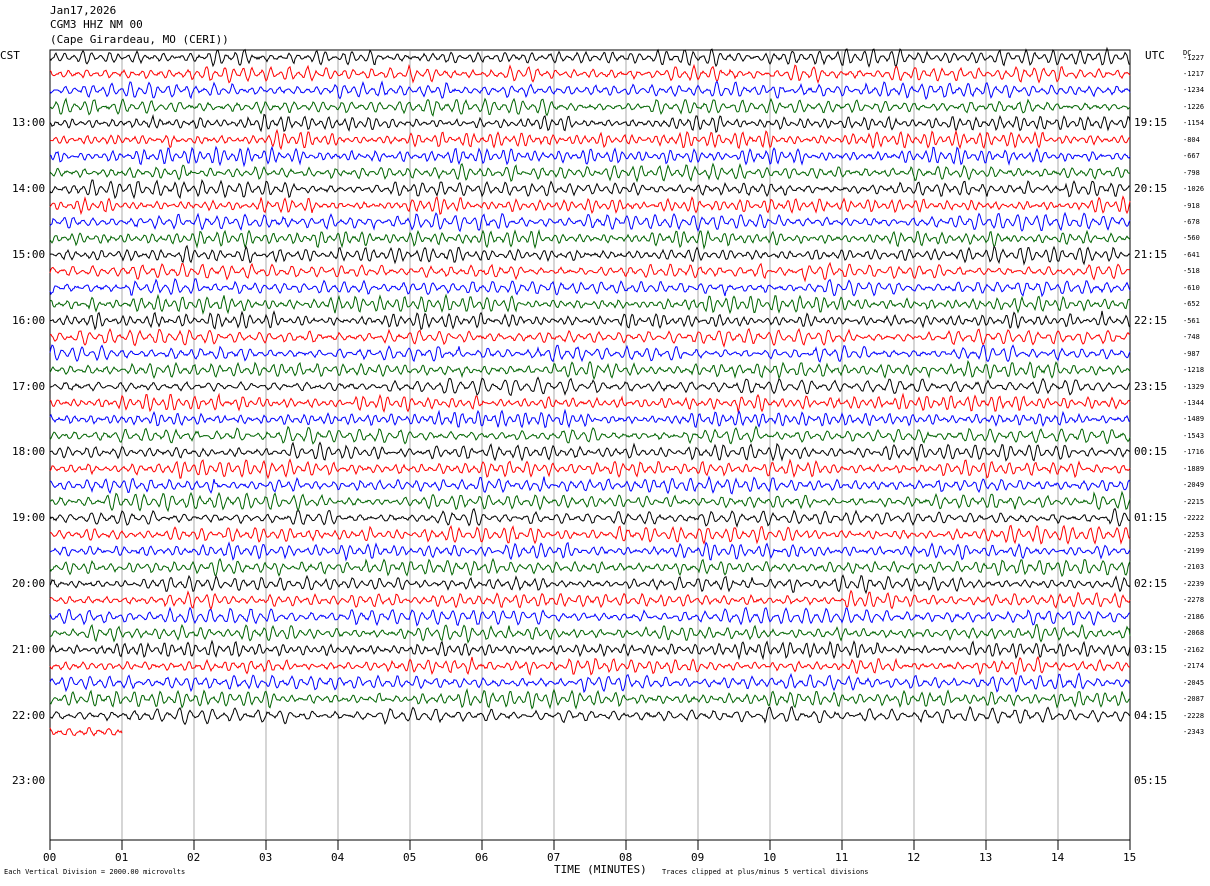 The height and width of the screenshot is (886, 1210). What do you see at coordinates (1191, 304) in the screenshot?
I see `dc-offset-label: -652` at bounding box center [1191, 304].